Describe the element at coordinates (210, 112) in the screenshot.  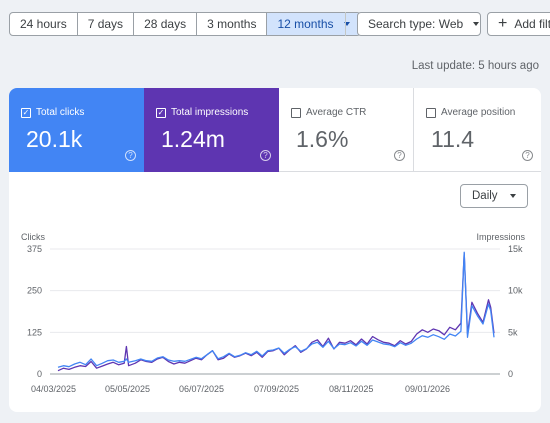
I see `metric-label: Total impressions` at that location.